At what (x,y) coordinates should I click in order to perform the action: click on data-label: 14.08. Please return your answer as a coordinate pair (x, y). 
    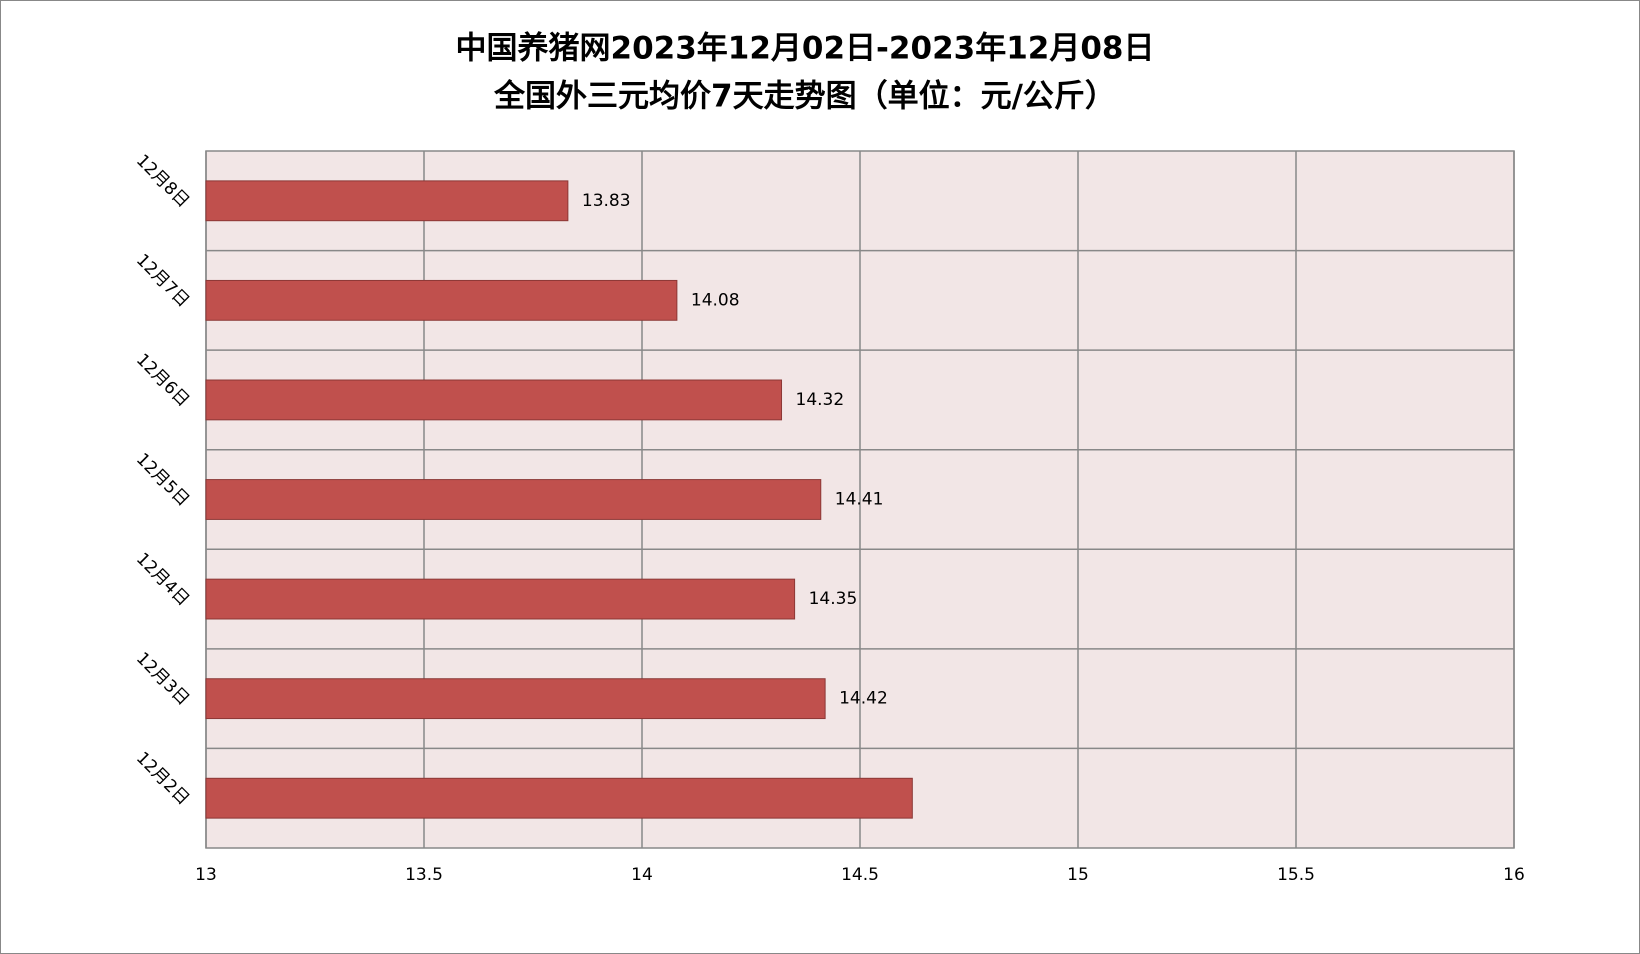
    Looking at the image, I should click on (715, 300).